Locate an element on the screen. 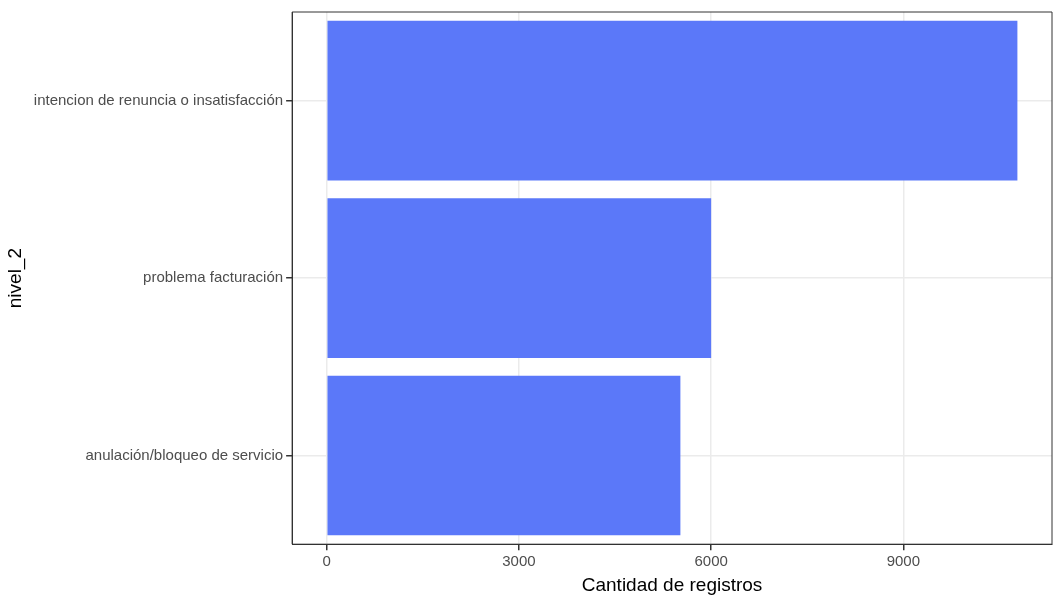  x-tick-label: 6000 is located at coordinates (711, 561).